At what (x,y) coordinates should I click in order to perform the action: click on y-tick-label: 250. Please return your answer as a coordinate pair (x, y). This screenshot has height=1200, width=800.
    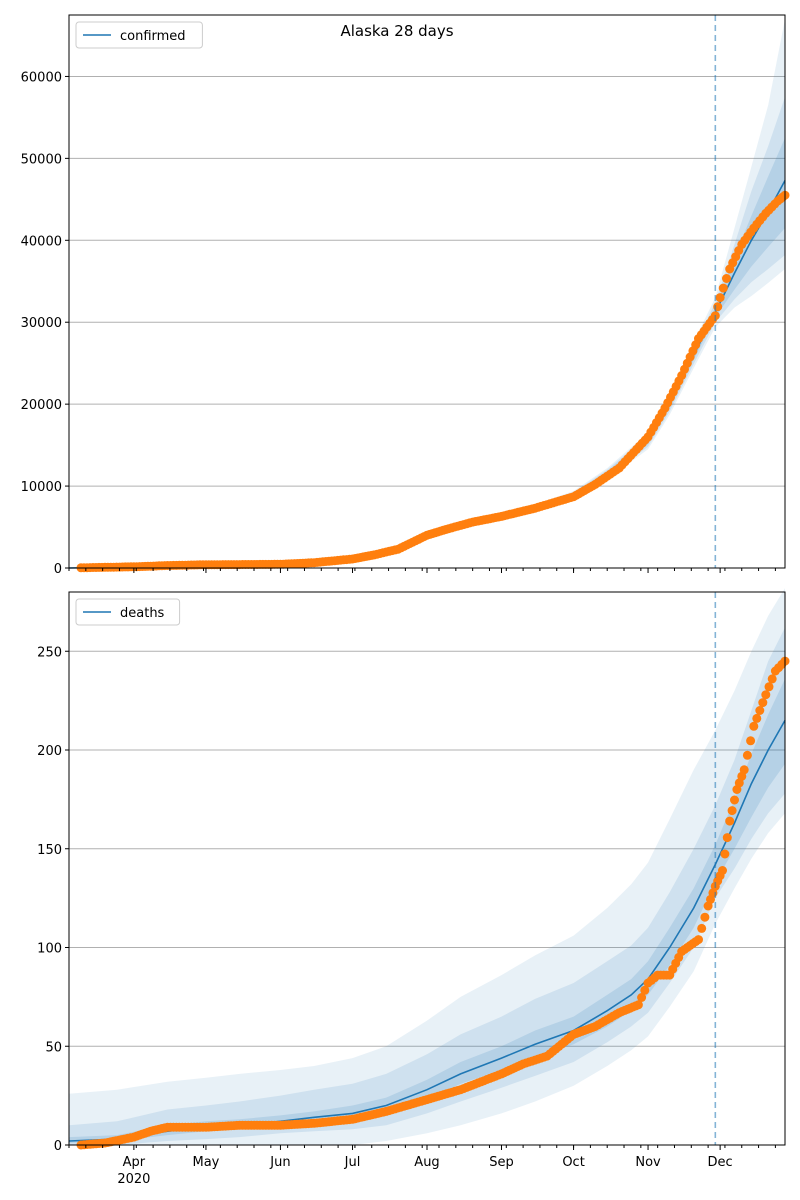
    Looking at the image, I should click on (49, 652).